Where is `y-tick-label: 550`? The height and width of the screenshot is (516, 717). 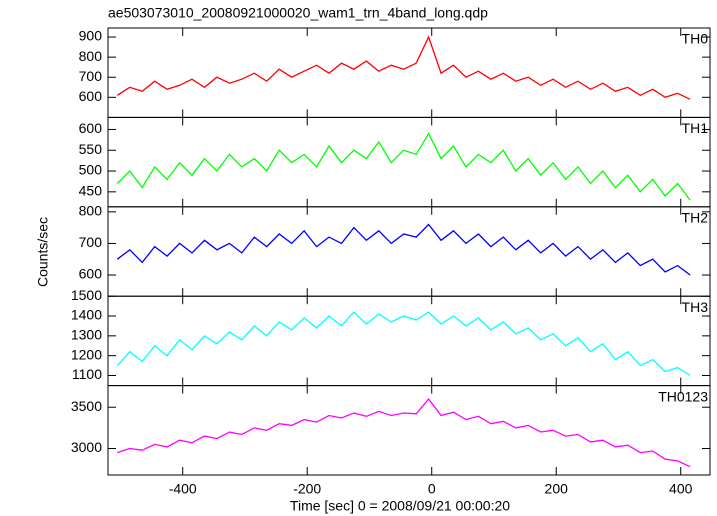 y-tick-label: 550 is located at coordinates (91, 149).